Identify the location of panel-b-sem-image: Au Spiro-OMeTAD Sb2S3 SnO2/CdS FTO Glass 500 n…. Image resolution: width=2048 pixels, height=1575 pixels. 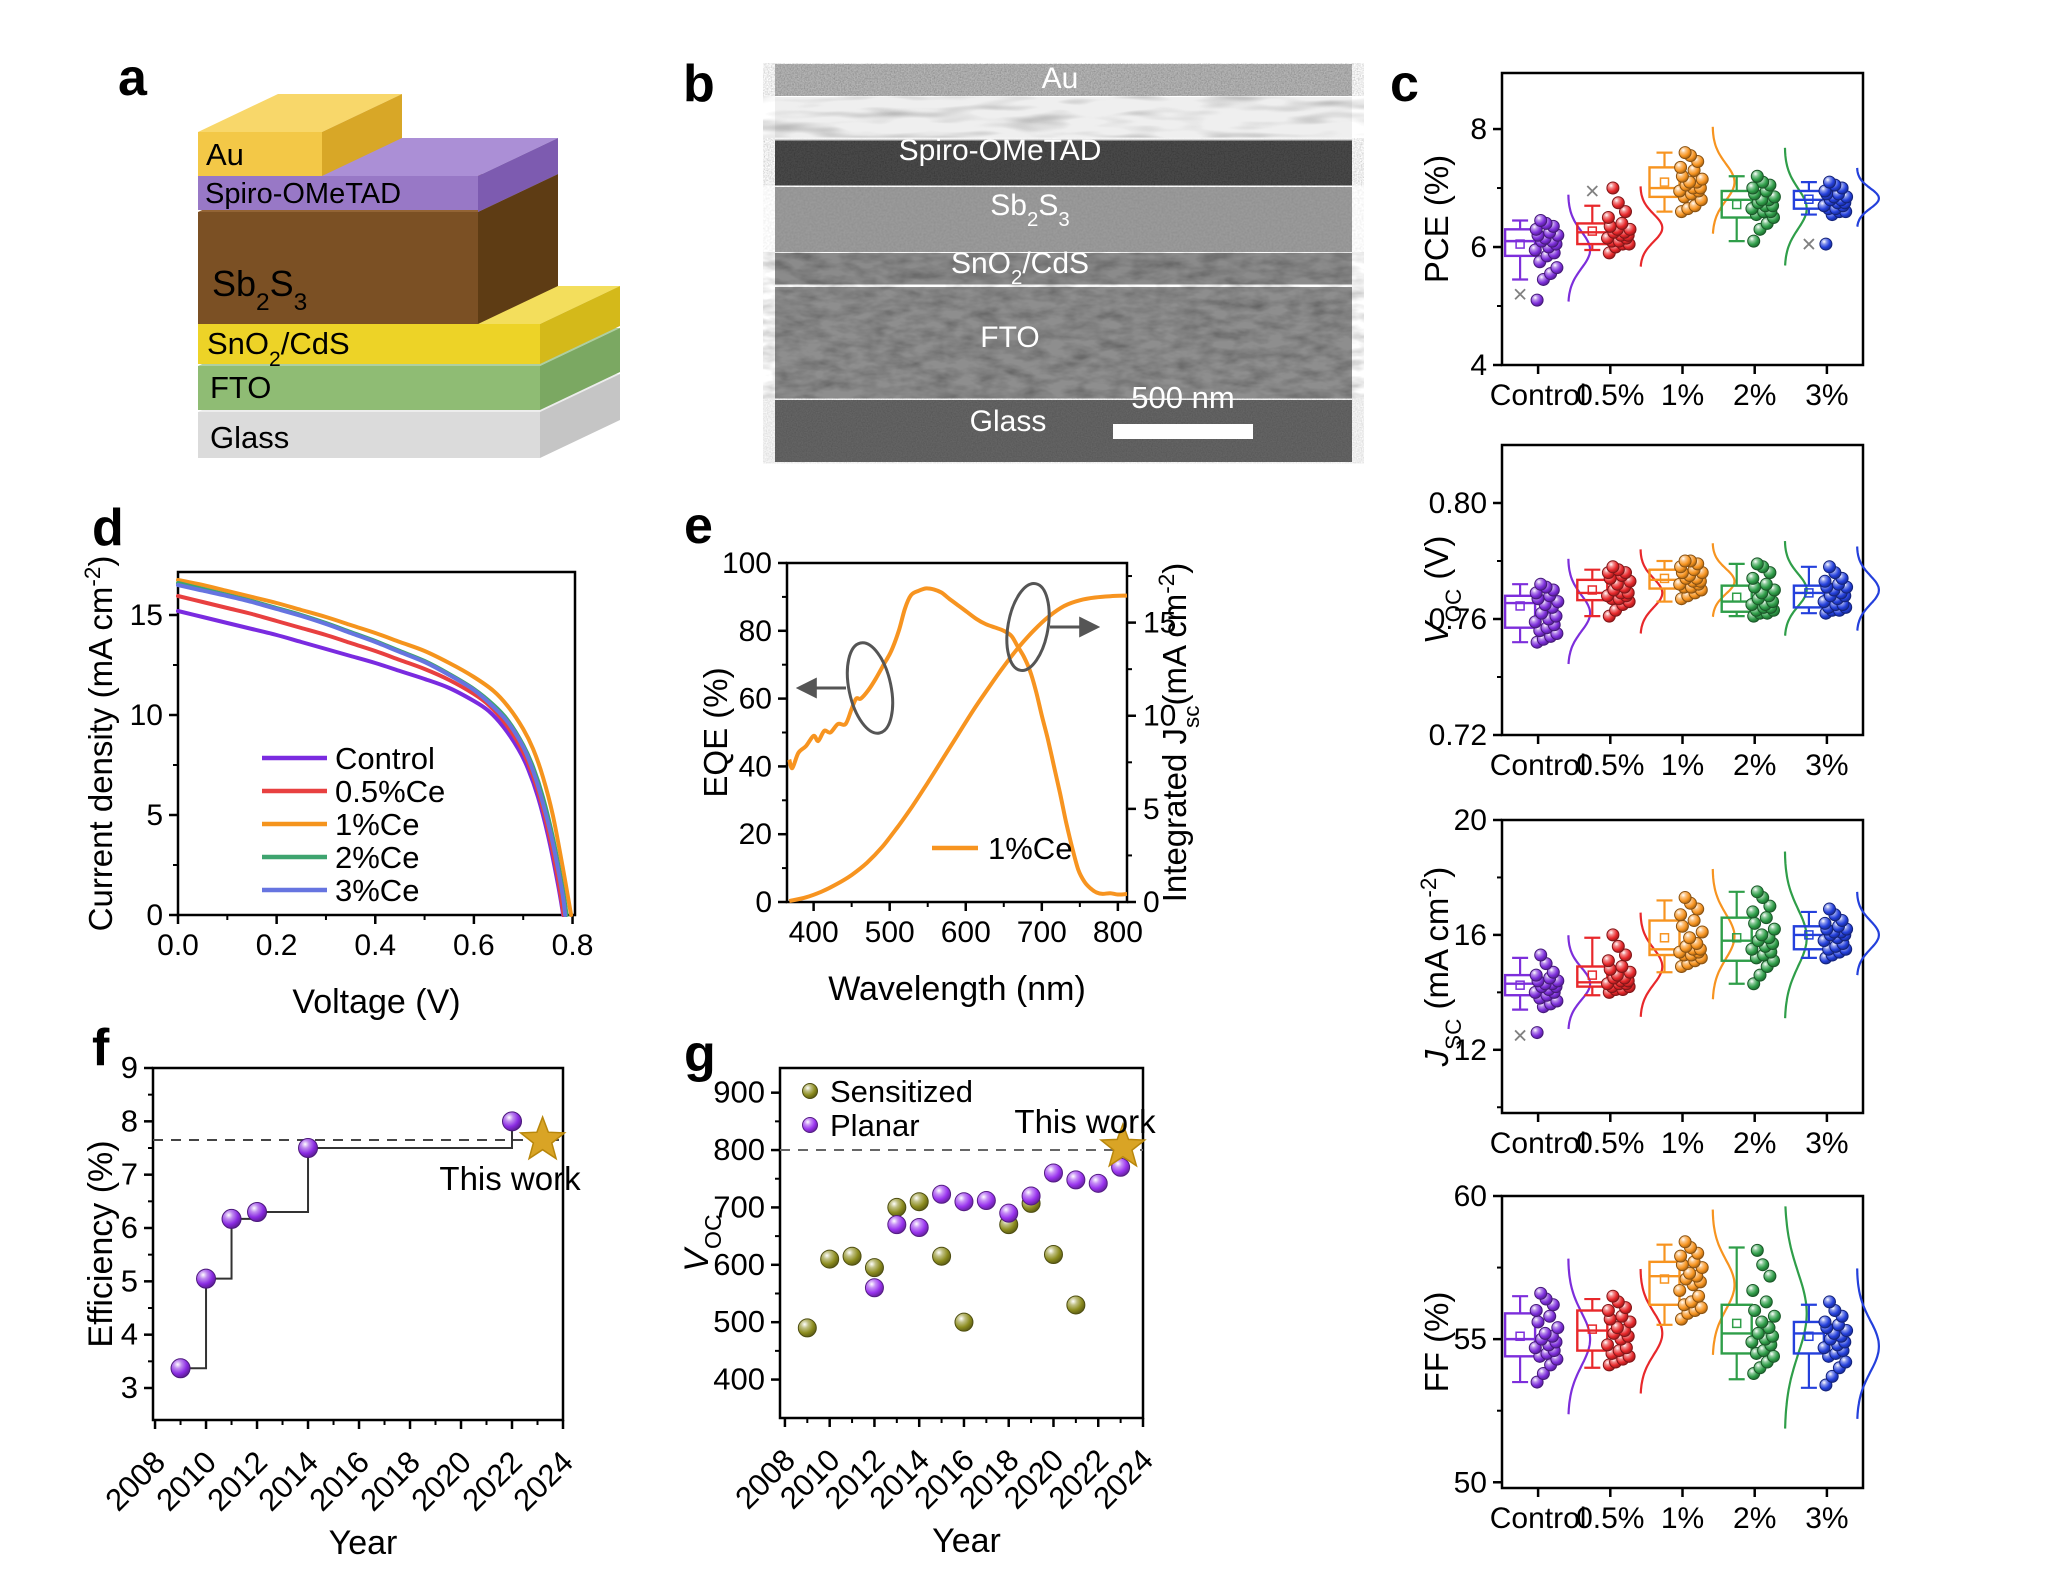
(1063, 262).